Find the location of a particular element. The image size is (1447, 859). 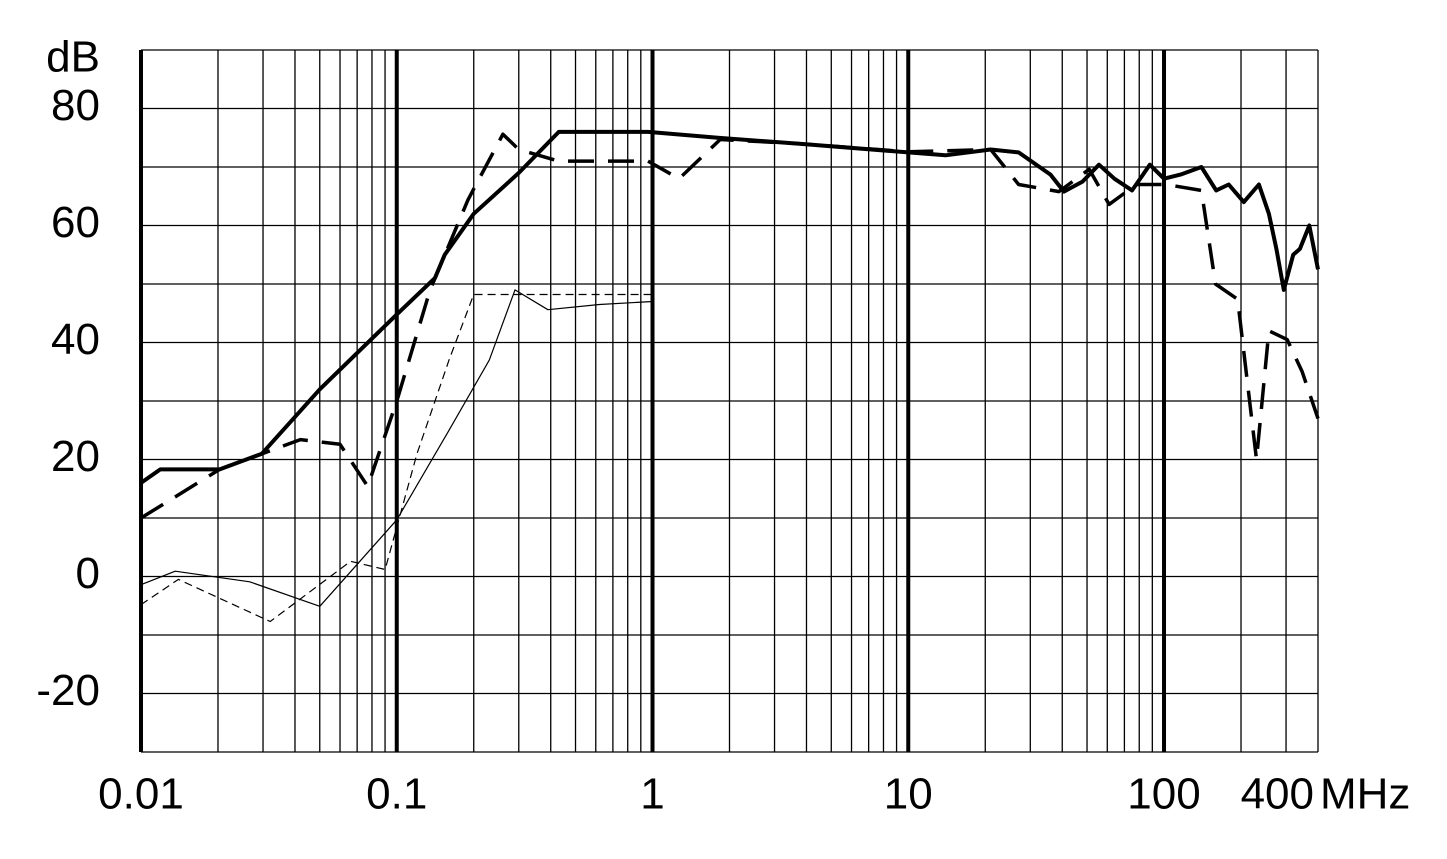

y-tick-label: 60 is located at coordinates (75, 222).